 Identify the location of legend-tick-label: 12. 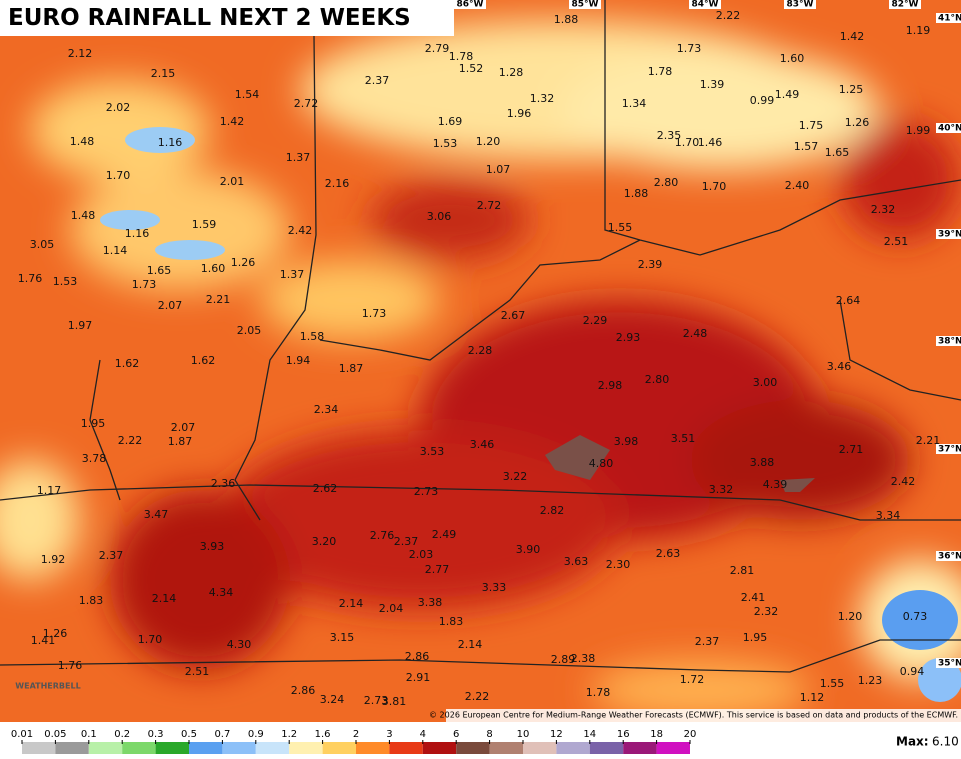
(556, 734).